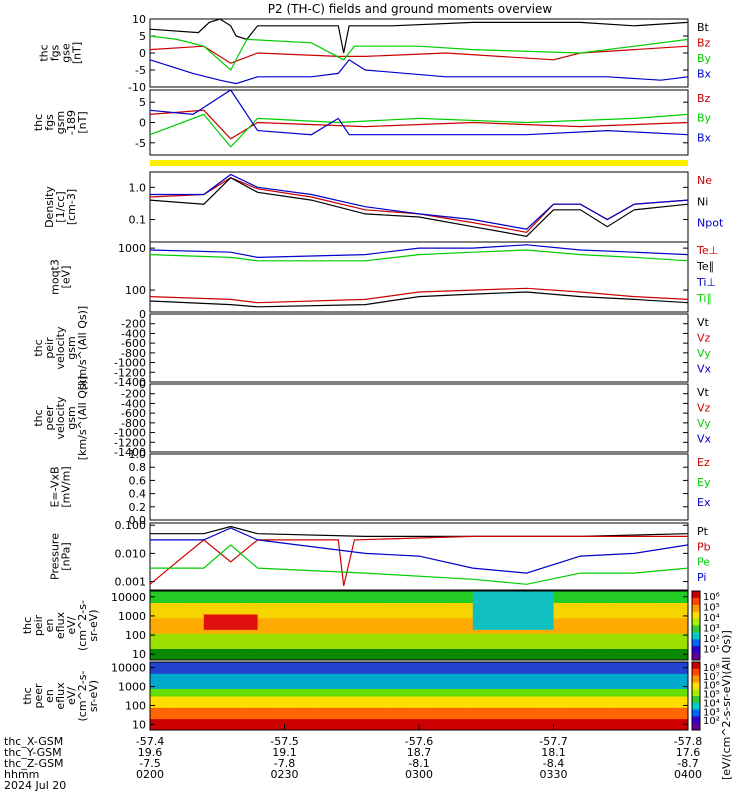 The height and width of the screenshot is (800, 750). Describe the element at coordinates (130, 372) in the screenshot. I see `y-tick-label: -1200` at that location.